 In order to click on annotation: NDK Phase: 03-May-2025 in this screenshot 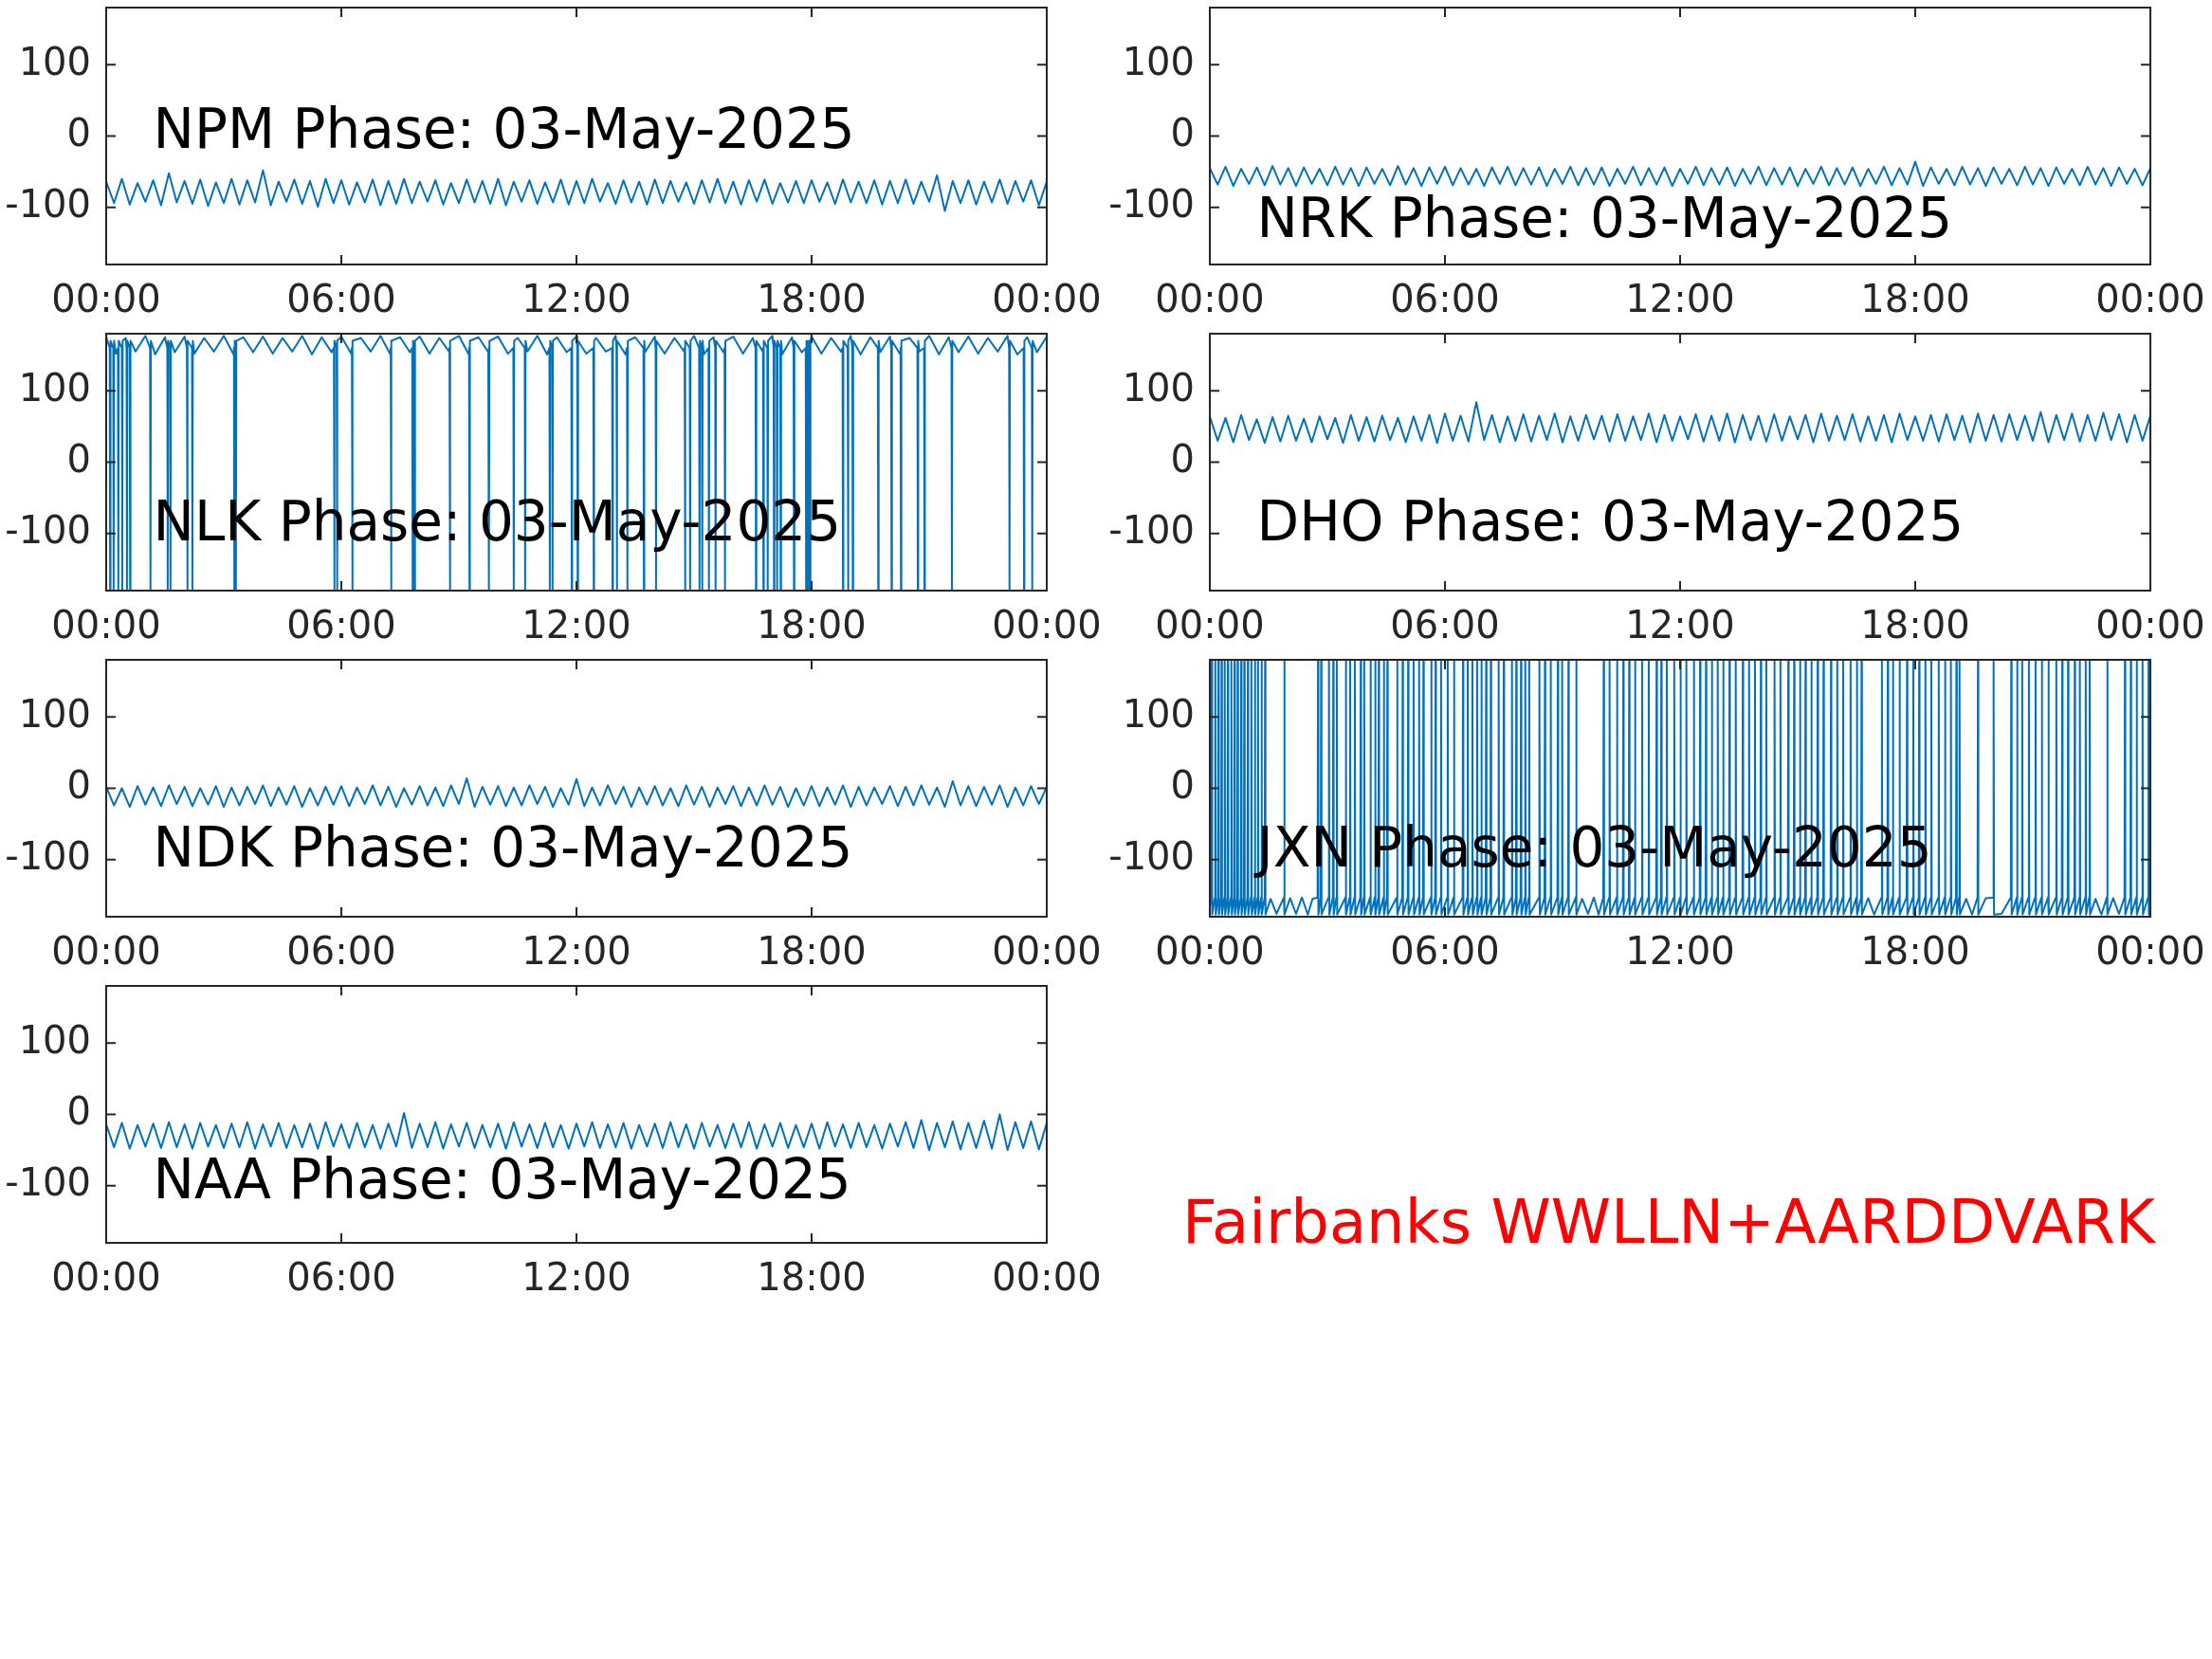, I will do `click(503, 848)`.